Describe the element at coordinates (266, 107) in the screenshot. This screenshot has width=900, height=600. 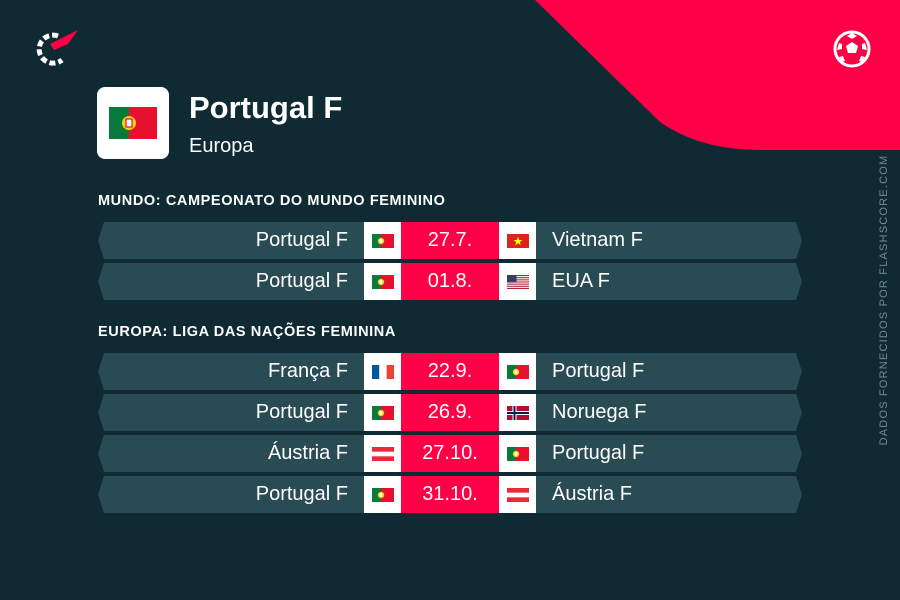
I see `team-name: Portugal F` at that location.